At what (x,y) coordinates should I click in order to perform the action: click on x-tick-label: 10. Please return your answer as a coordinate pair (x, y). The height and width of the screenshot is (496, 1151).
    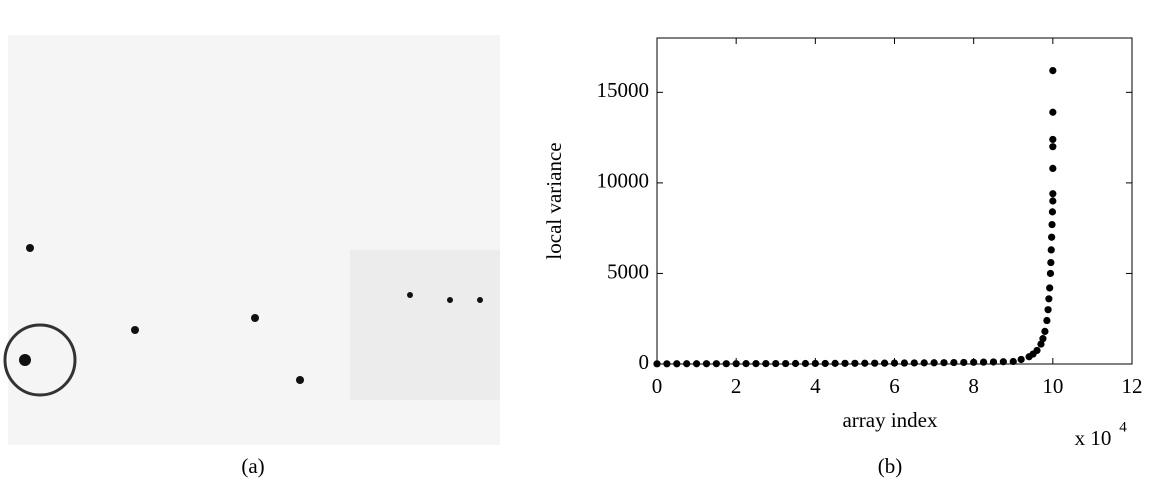
    Looking at the image, I should click on (1052, 386).